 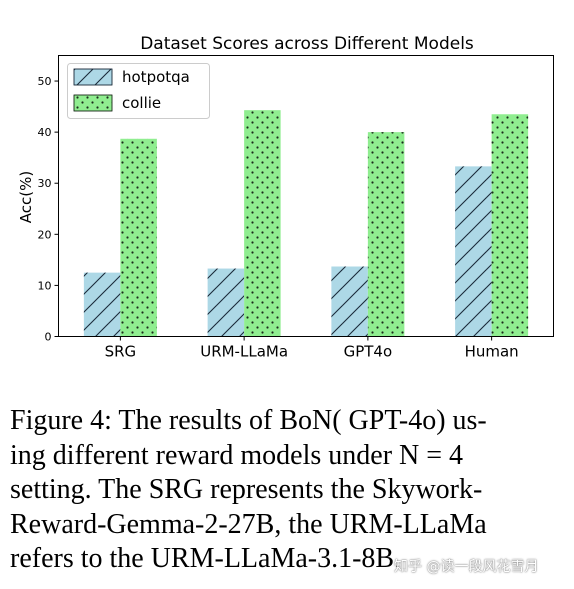 What do you see at coordinates (510, 225) in the screenshot?
I see `bar-hatch-collie-human` at bounding box center [510, 225].